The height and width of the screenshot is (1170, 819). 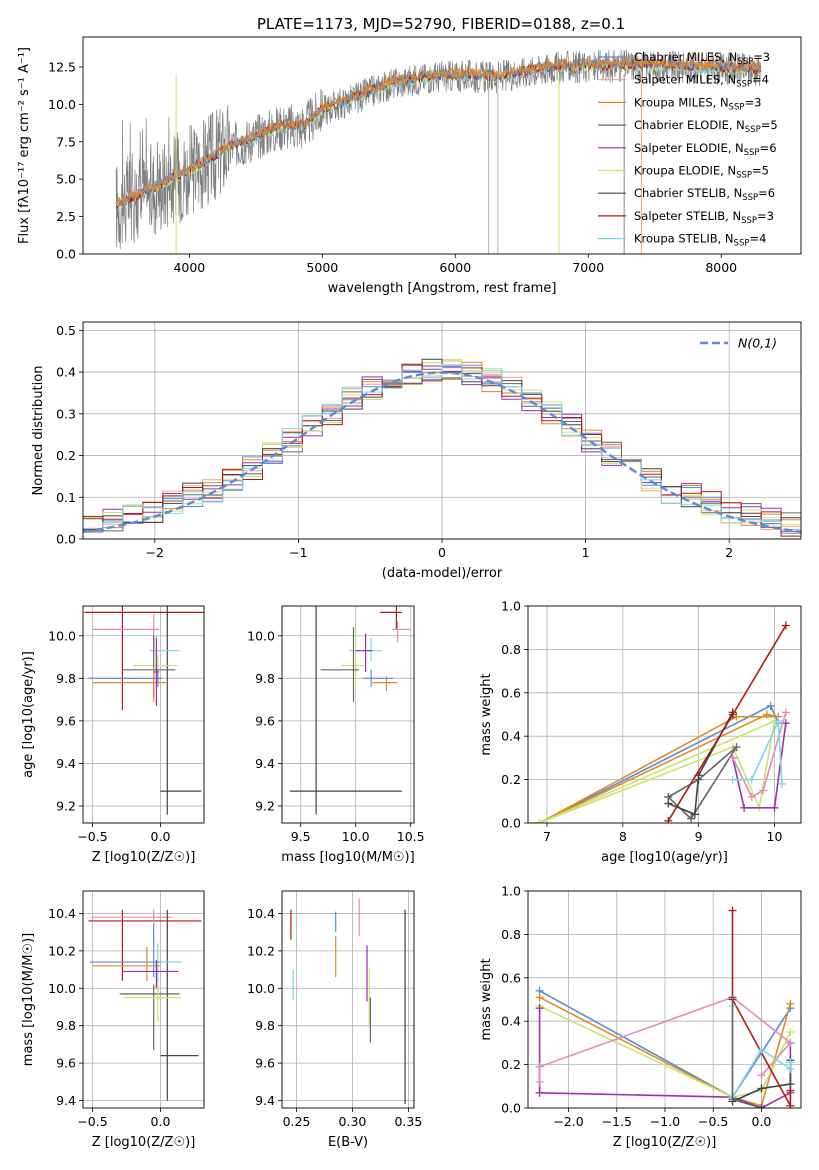 I want to click on x-tick-label: 4000, so click(x=189, y=267).